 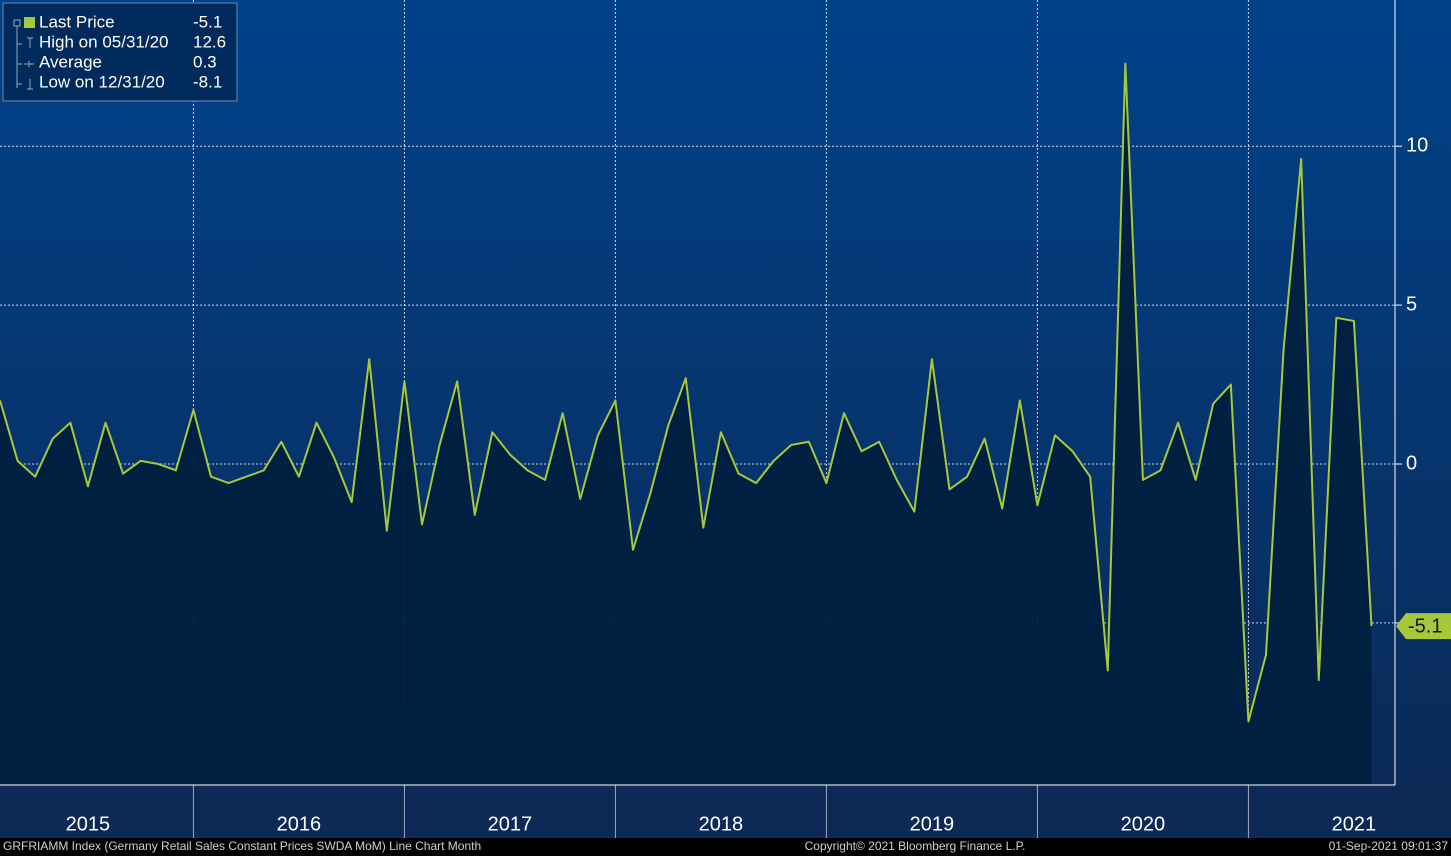 What do you see at coordinates (725, 847) in the screenshot?
I see `footer-band` at bounding box center [725, 847].